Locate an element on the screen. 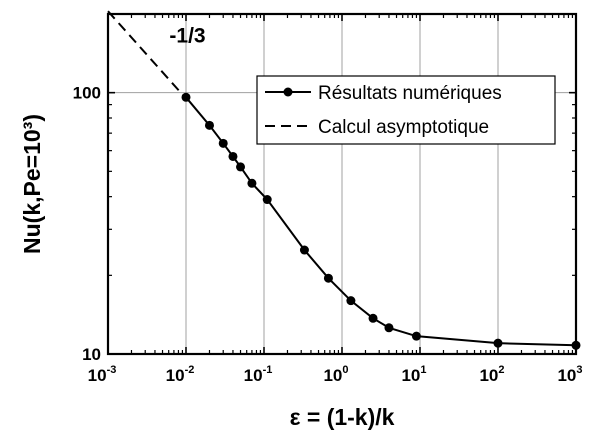 Image resolution: width=597 pixels, height=432 pixels. x-tick-label: 10⁻² is located at coordinates (180, 374).